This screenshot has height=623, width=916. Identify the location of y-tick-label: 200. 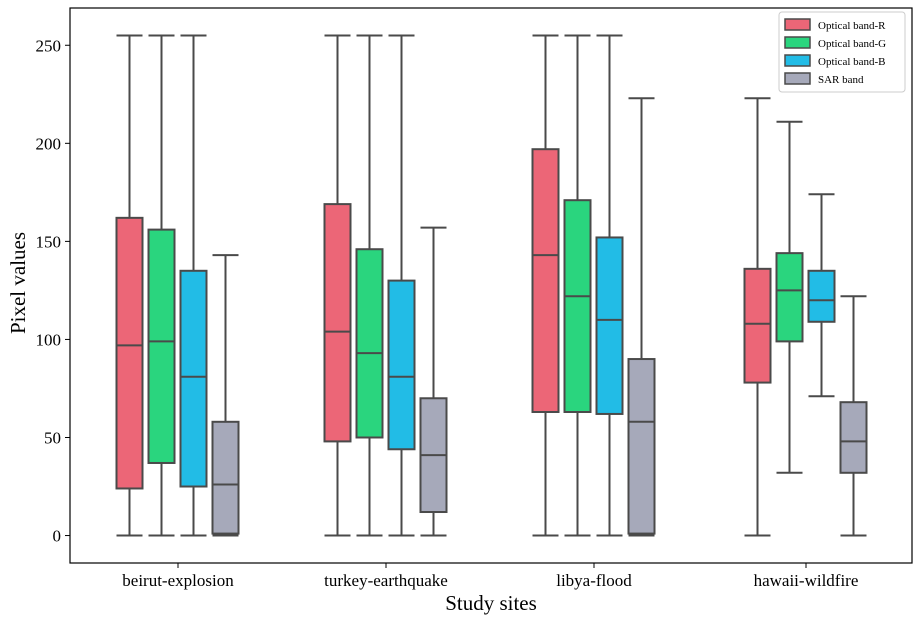
(49, 143).